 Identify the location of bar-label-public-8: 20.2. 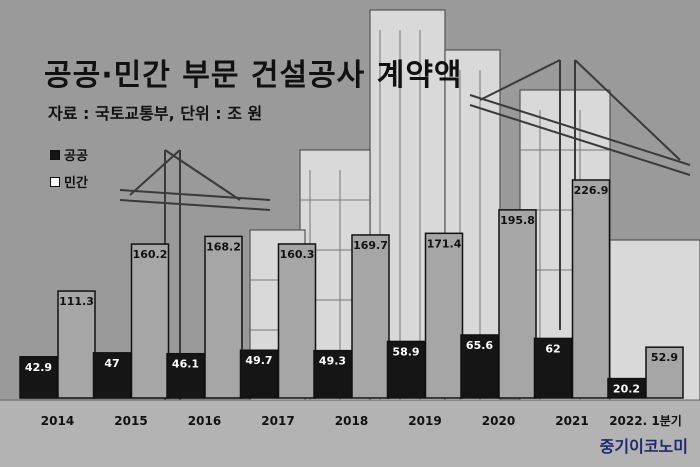
(626, 389).